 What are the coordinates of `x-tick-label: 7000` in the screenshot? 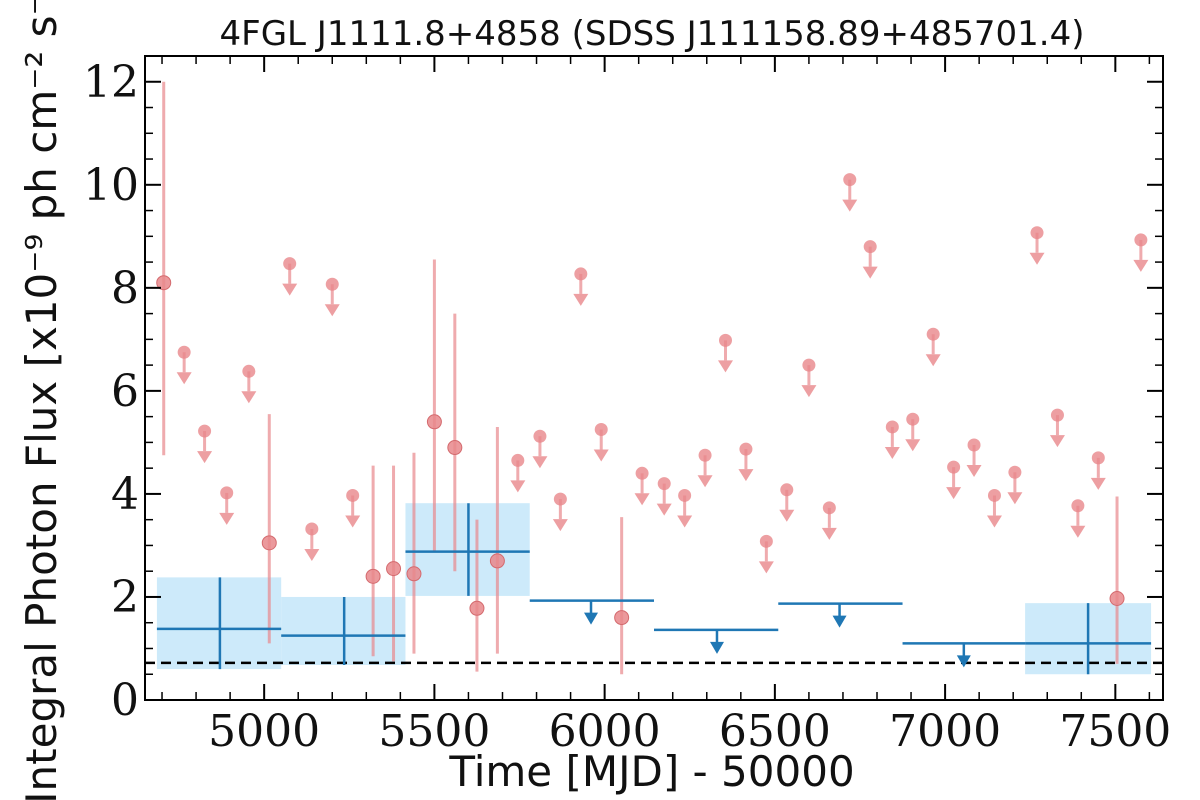 It's located at (945, 731).